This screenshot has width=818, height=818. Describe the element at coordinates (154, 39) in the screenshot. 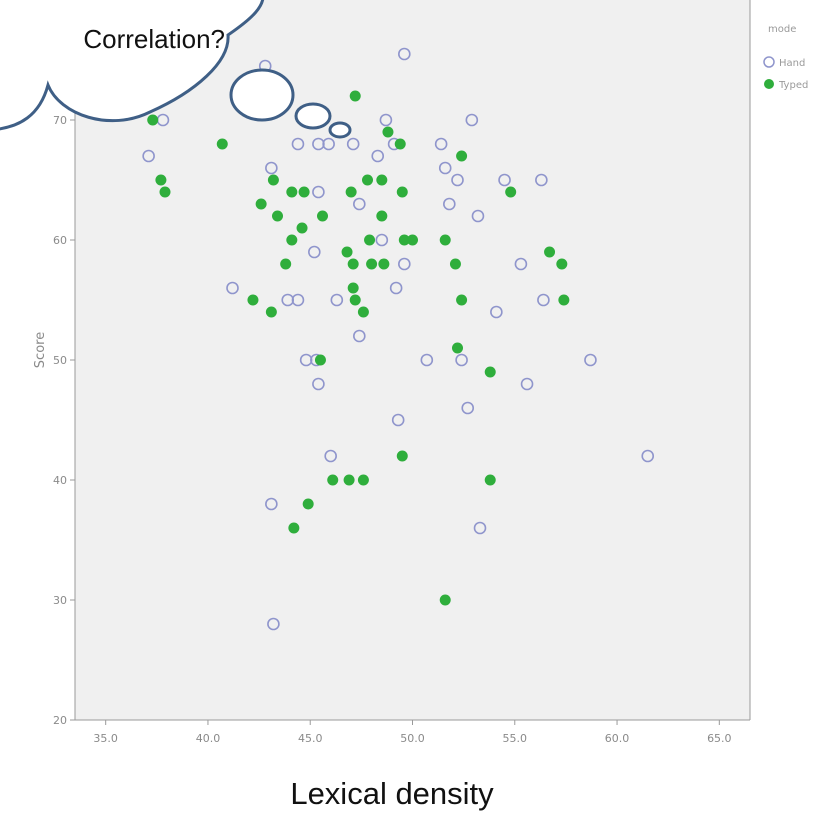

I see `thought-bubble-text: Correlation?` at that location.